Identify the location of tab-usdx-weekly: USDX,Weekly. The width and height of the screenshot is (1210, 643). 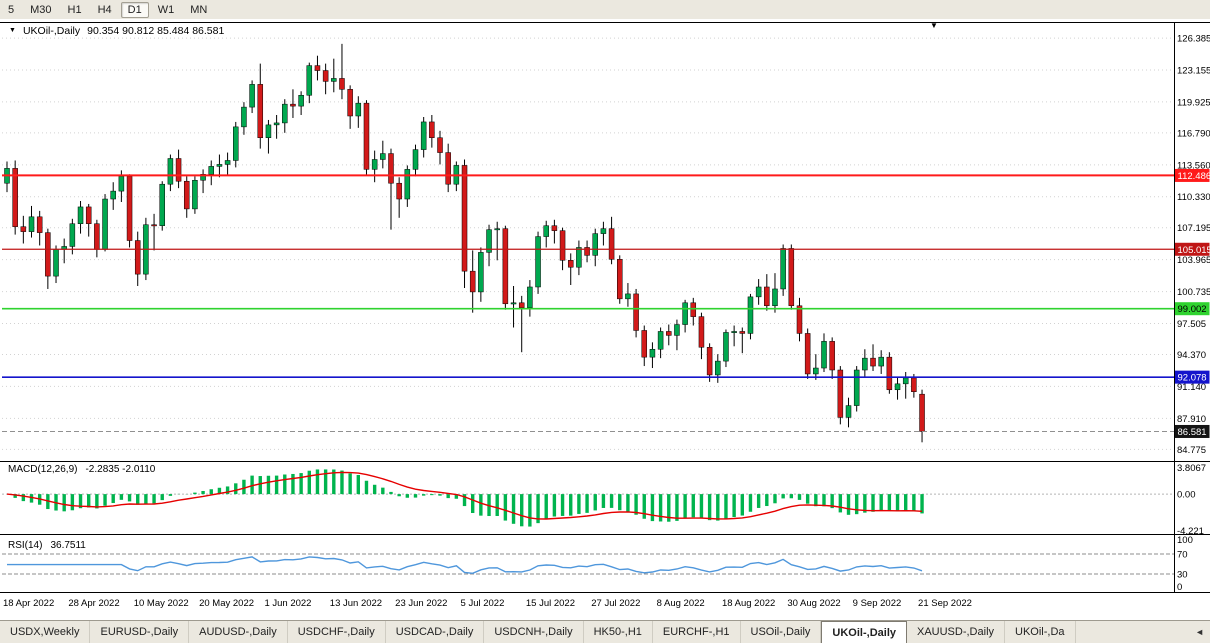
(45, 632).